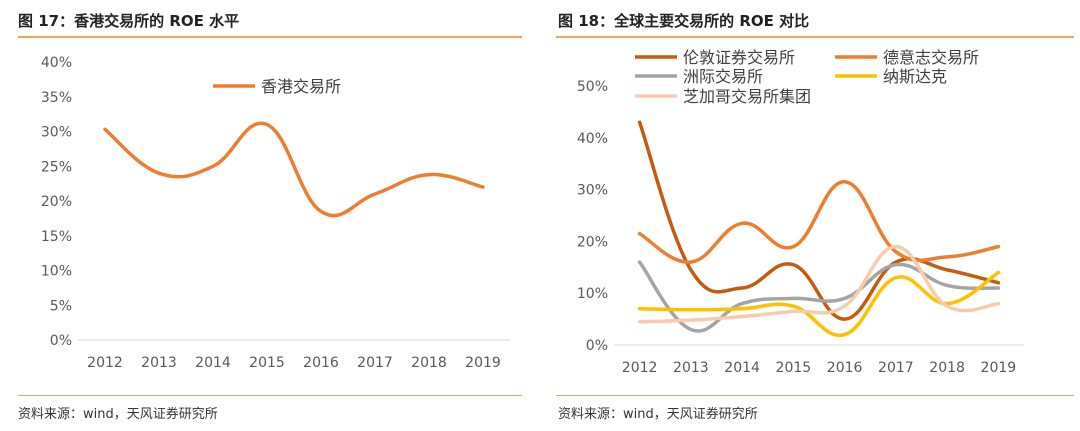 The width and height of the screenshot is (1080, 431). What do you see at coordinates (931, 57) in the screenshot?
I see `right-legend-label-2: 德意志交易所` at bounding box center [931, 57].